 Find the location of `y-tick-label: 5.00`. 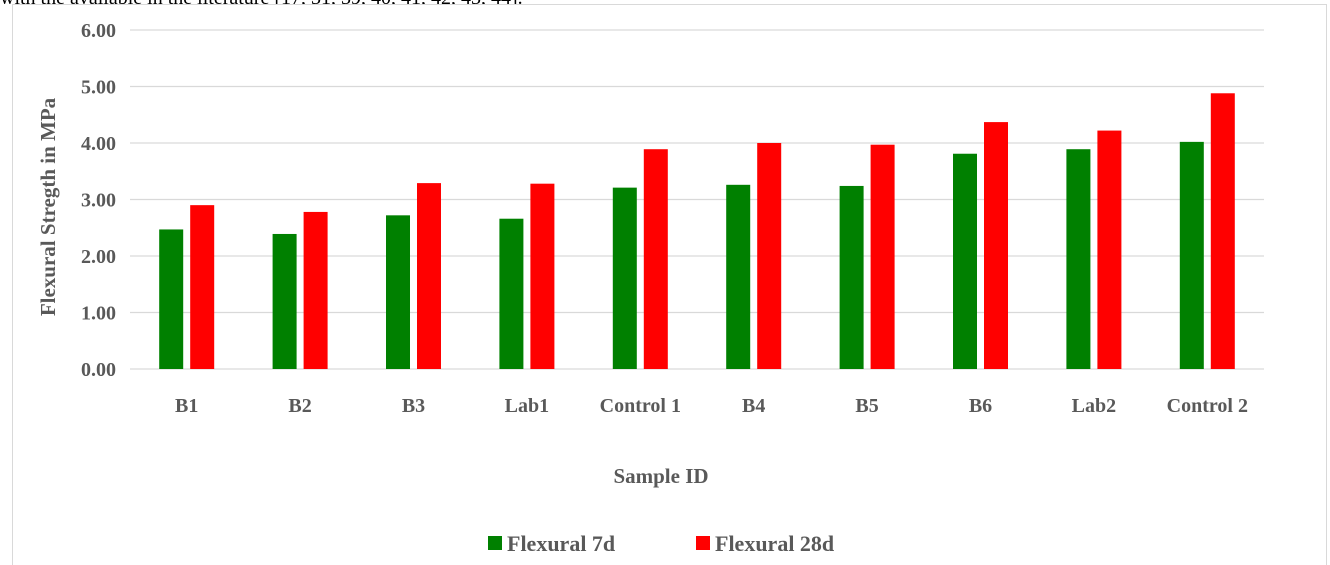

y-tick-label: 5.00 is located at coordinates (98, 88).